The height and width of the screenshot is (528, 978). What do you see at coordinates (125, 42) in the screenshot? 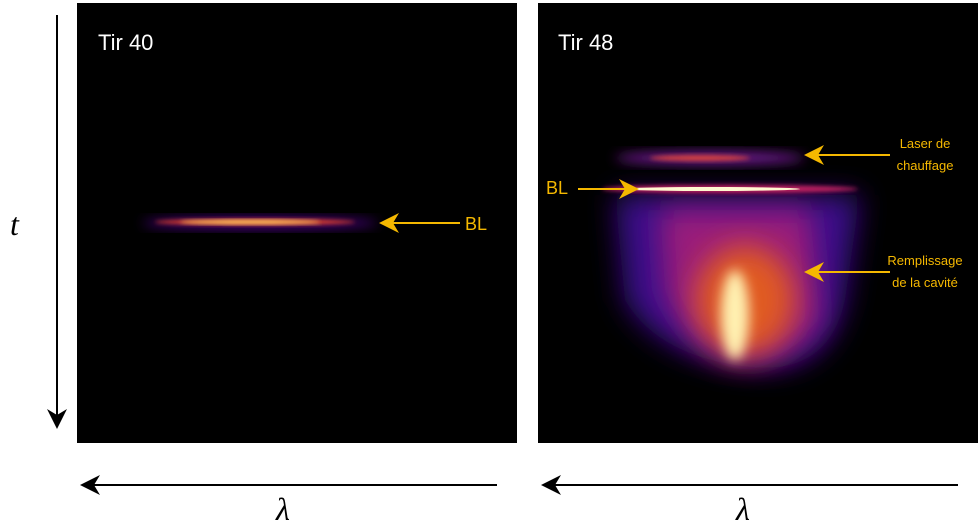
I see `panel-title: Tir 40` at bounding box center [125, 42].